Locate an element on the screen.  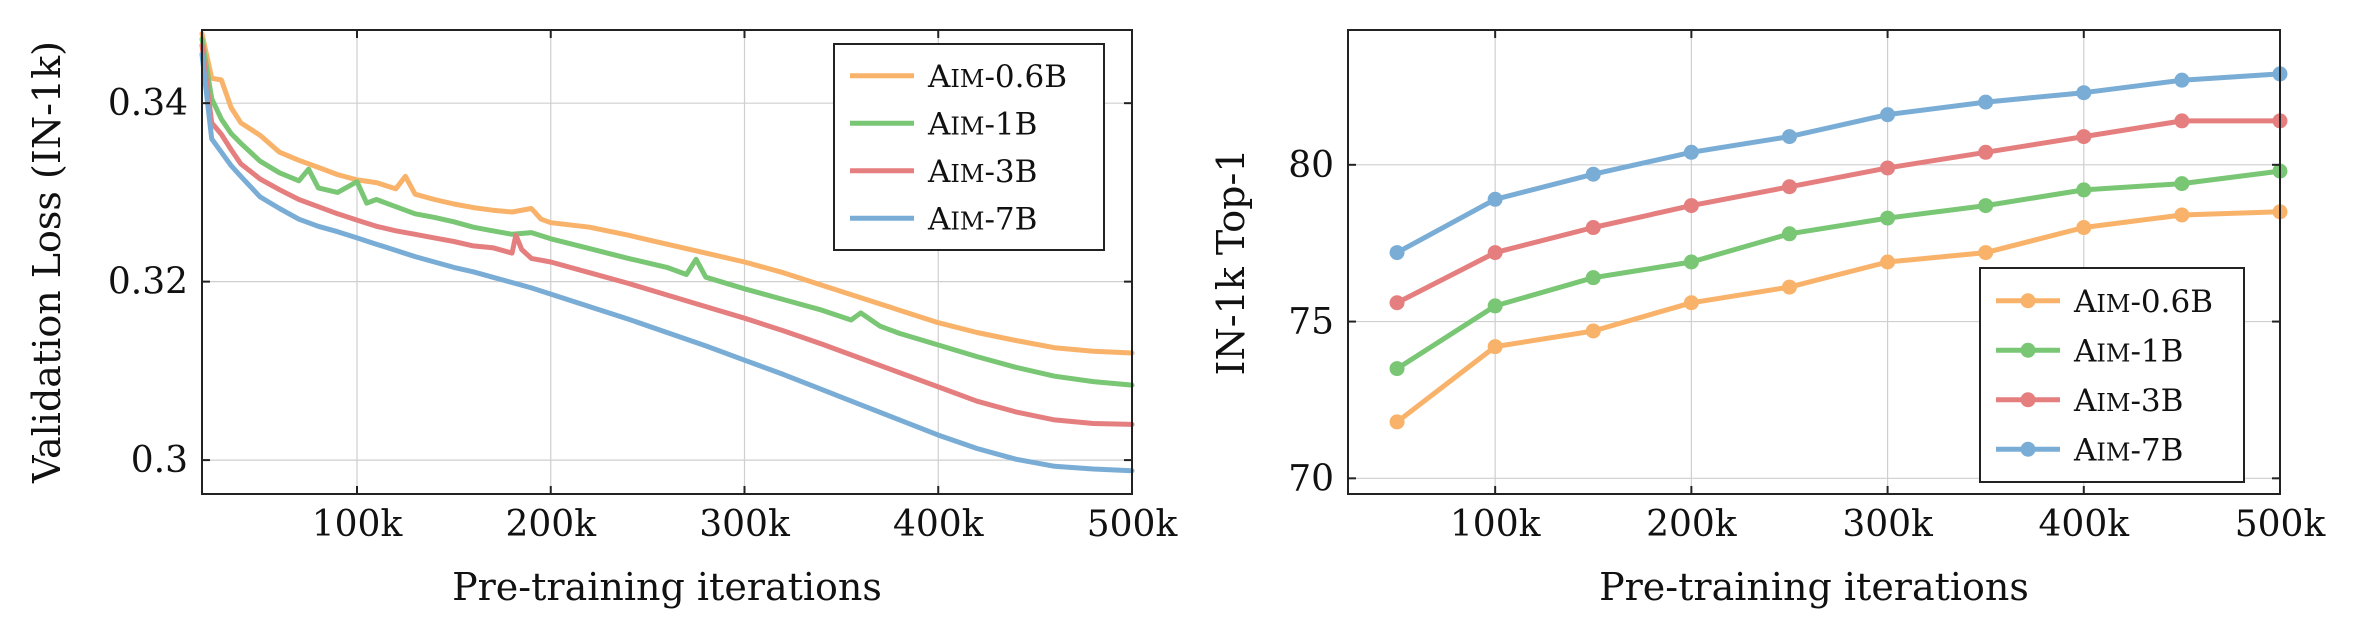
y-tick-label: 0.3 is located at coordinates (159, 460).